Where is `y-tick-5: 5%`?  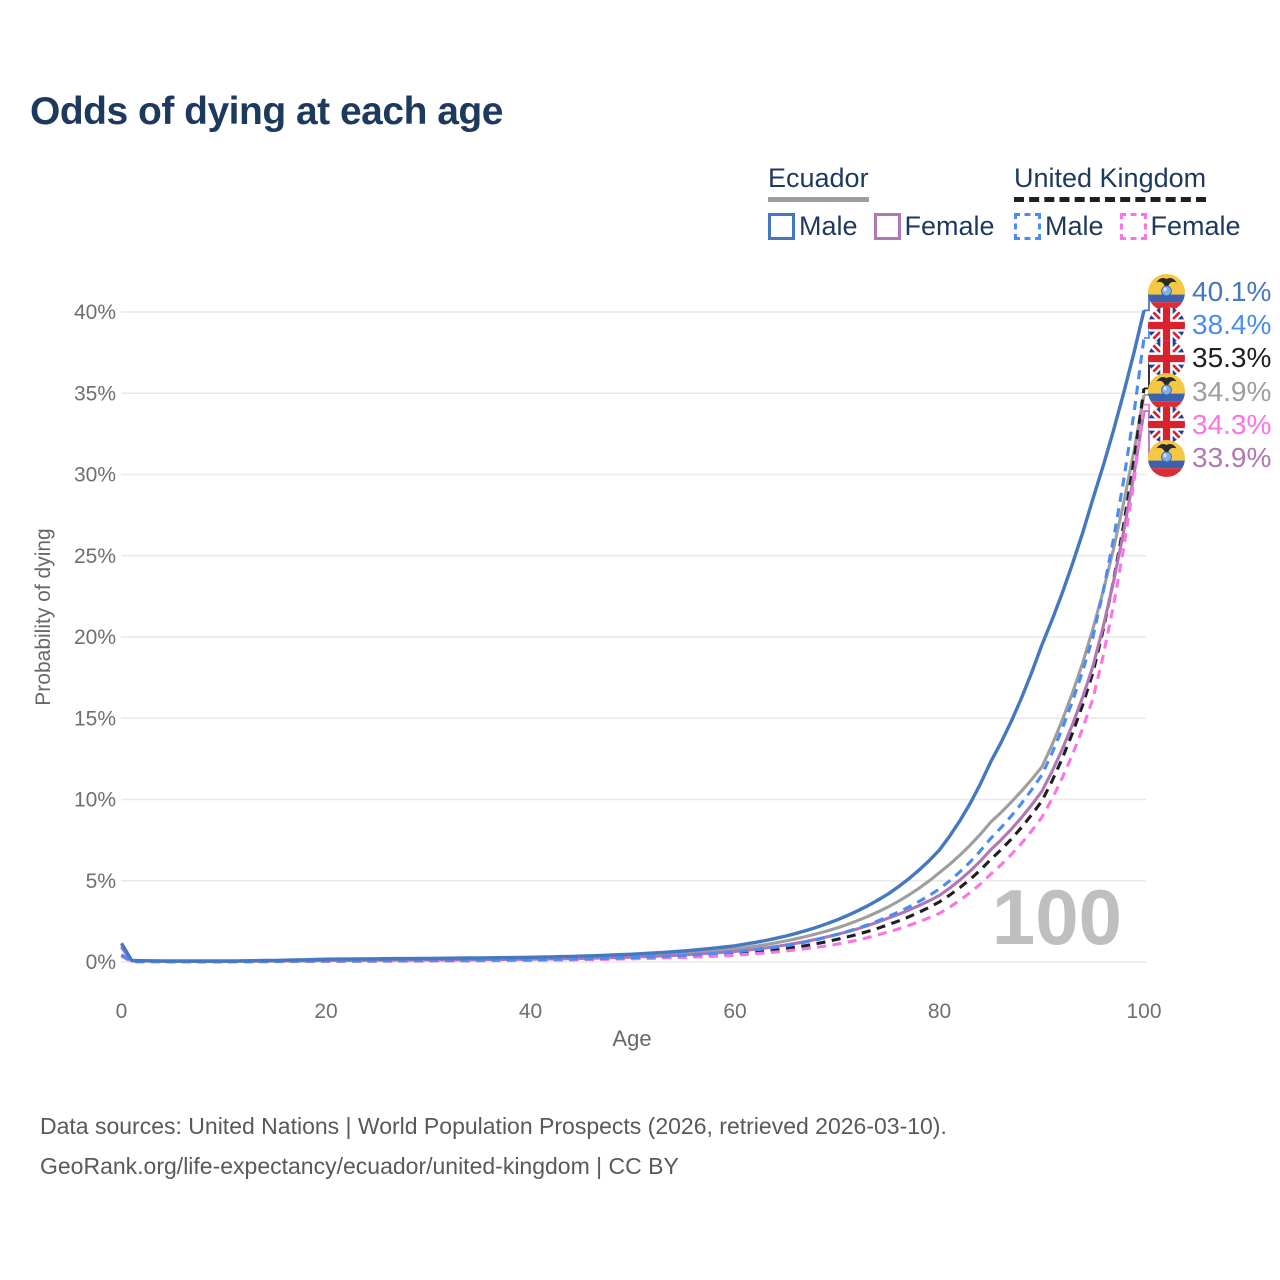 y-tick-5: 5% is located at coordinates (101, 881).